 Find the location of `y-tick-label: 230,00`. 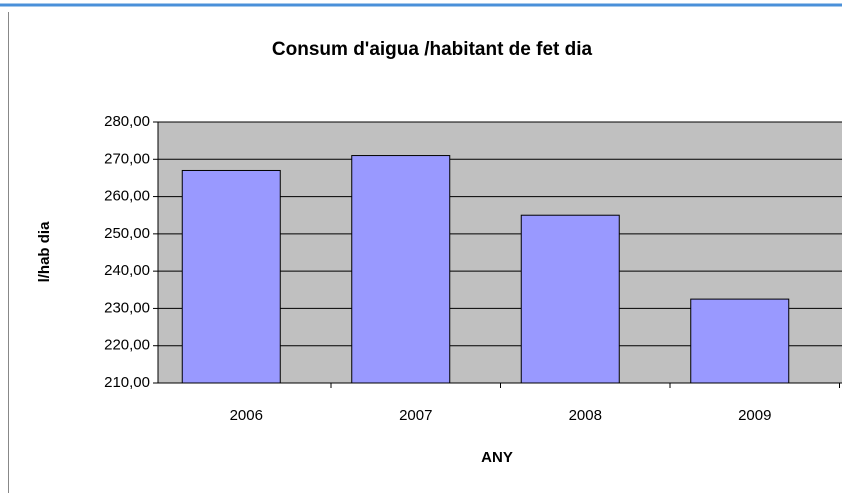

y-tick-label: 230,00 is located at coordinates (127, 307).